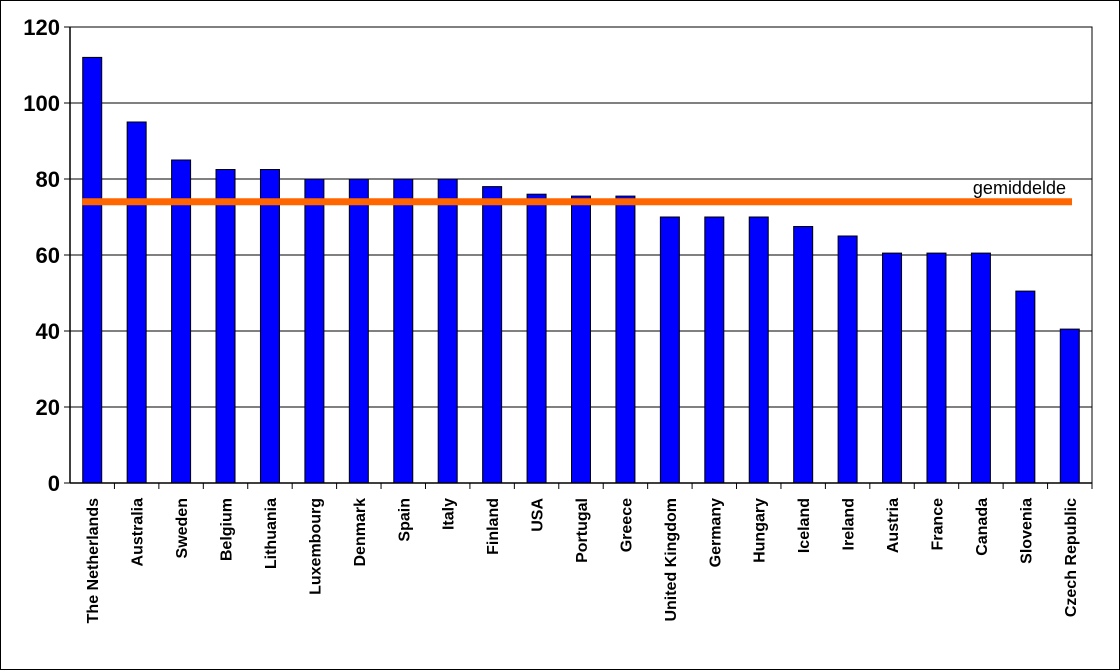 The width and height of the screenshot is (1120, 670). I want to click on x-tick-label: Ireland, so click(849, 524).